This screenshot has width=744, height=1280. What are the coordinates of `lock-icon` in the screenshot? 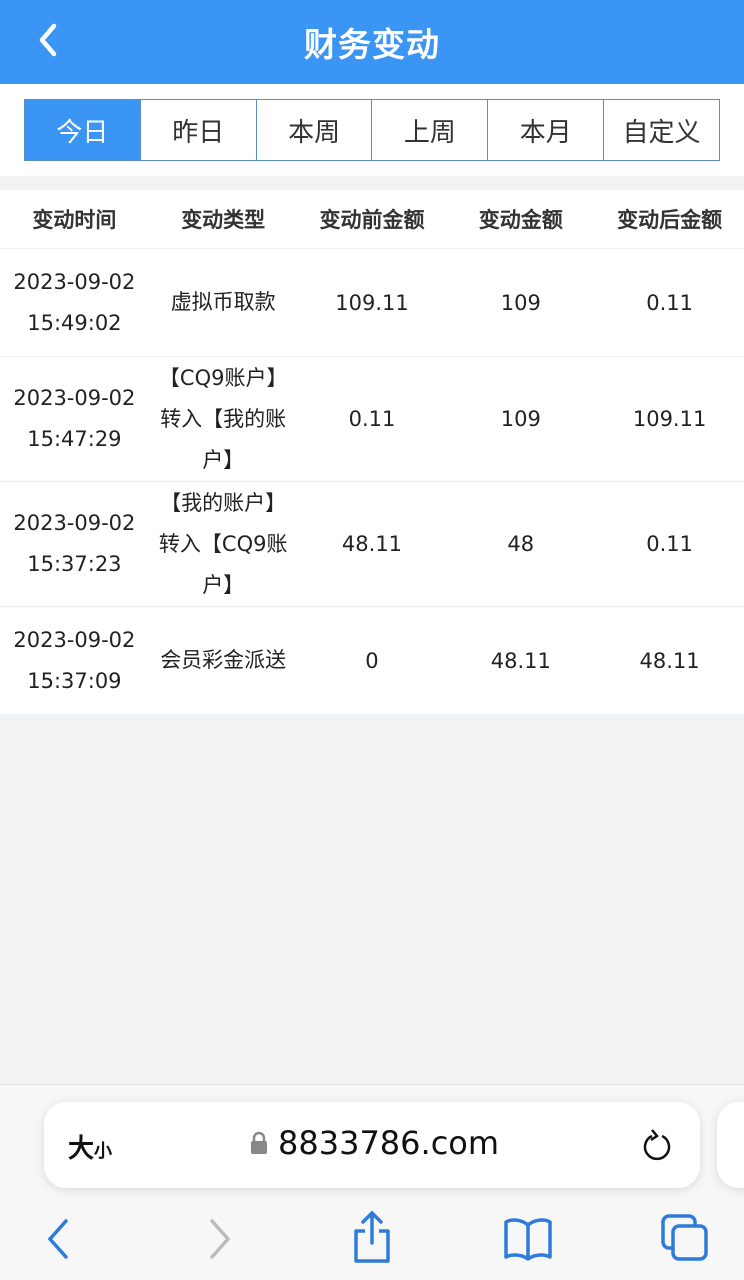 It's located at (259, 1142).